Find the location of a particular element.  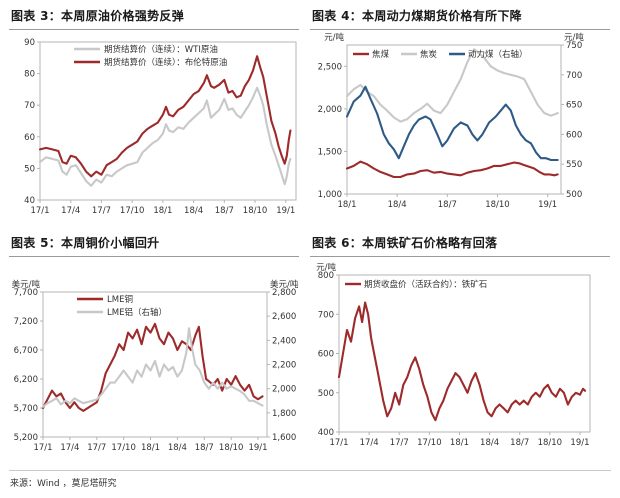

title-rule-coal is located at coordinates (460, 29).